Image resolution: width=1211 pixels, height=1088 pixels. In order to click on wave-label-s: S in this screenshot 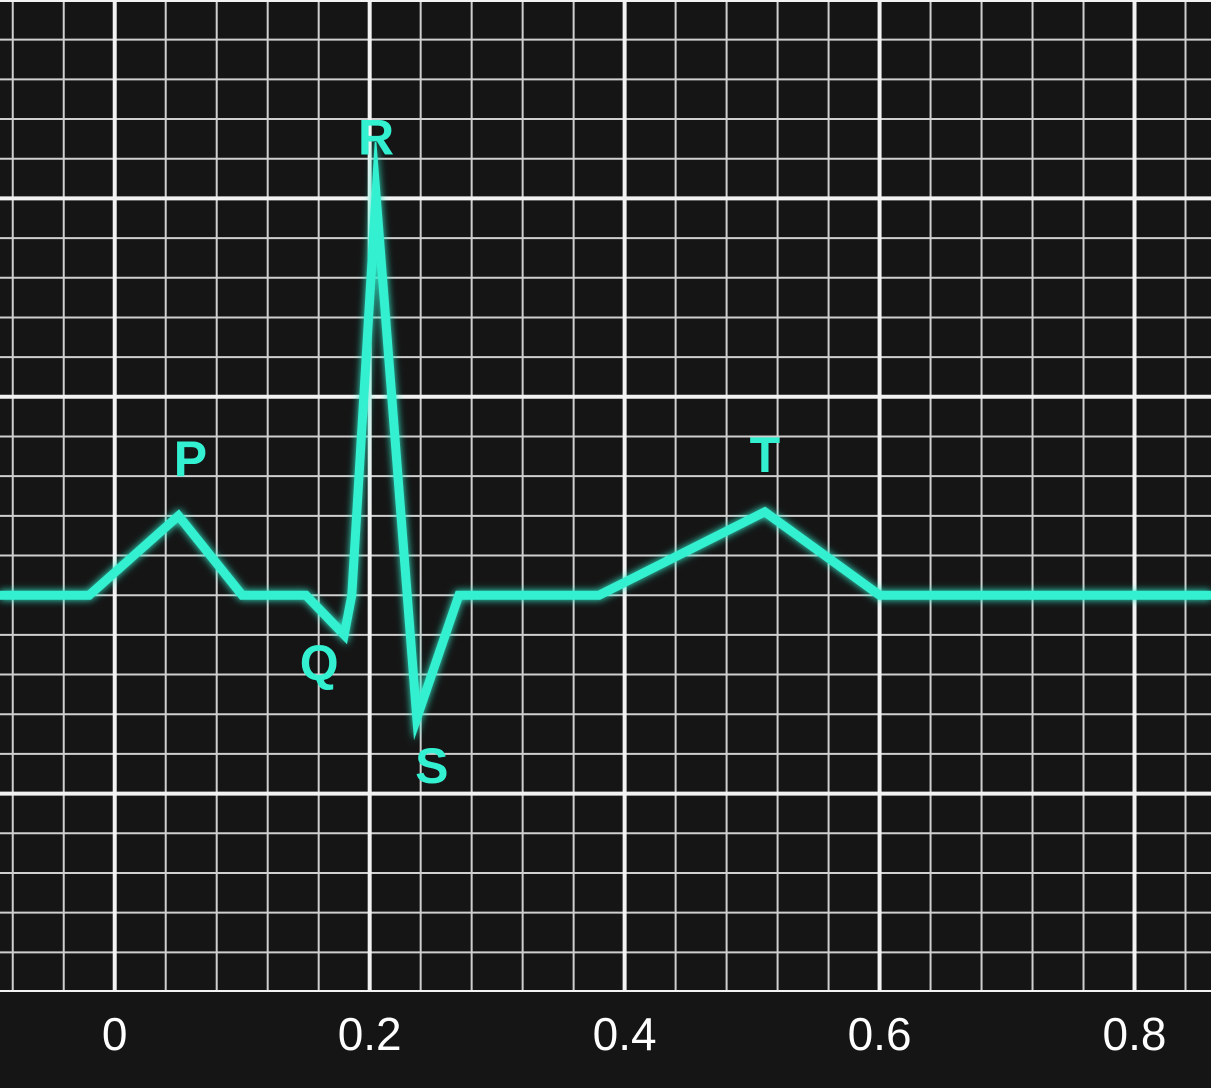, I will do `click(431, 766)`.